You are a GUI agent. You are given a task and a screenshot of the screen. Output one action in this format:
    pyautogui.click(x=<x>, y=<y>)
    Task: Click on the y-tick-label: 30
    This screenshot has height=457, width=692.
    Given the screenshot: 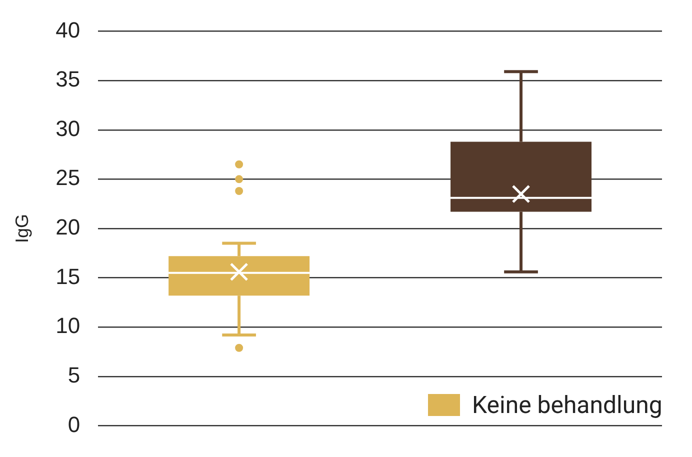 What is the action you would take?
    pyautogui.click(x=68, y=128)
    